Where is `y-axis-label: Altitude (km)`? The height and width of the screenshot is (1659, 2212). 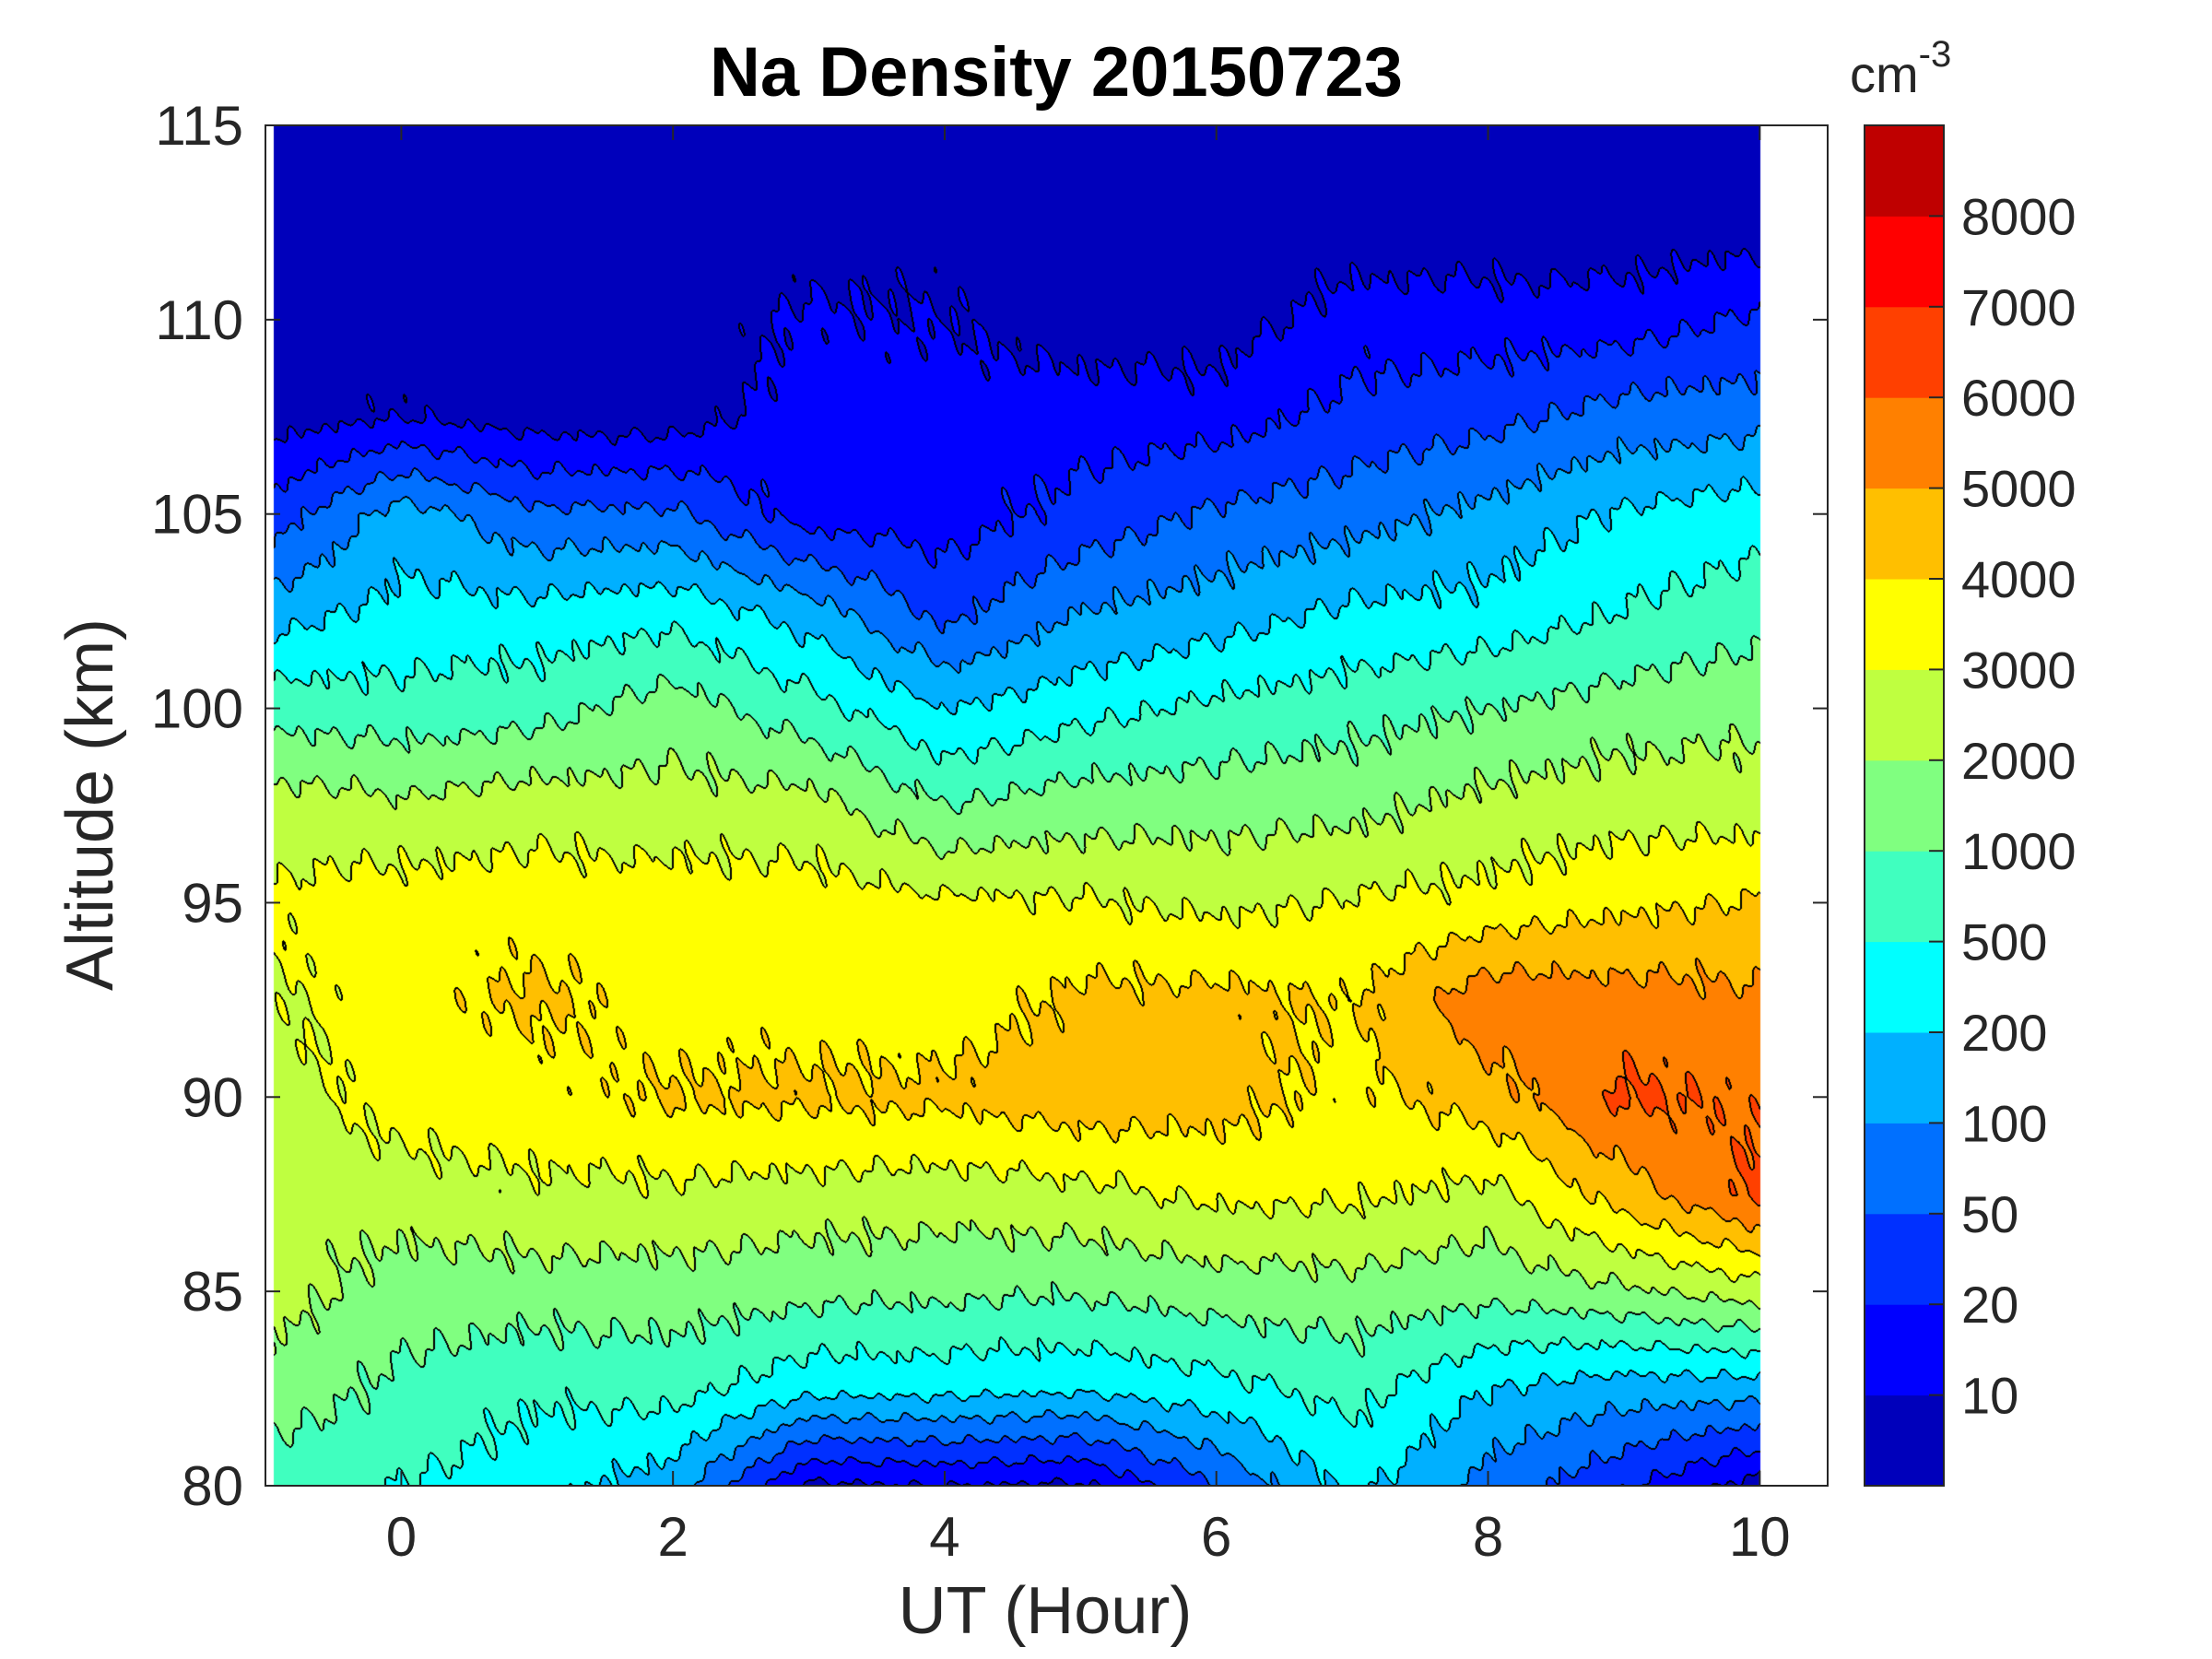 y-axis-label: Altitude (km) is located at coordinates (90, 804).